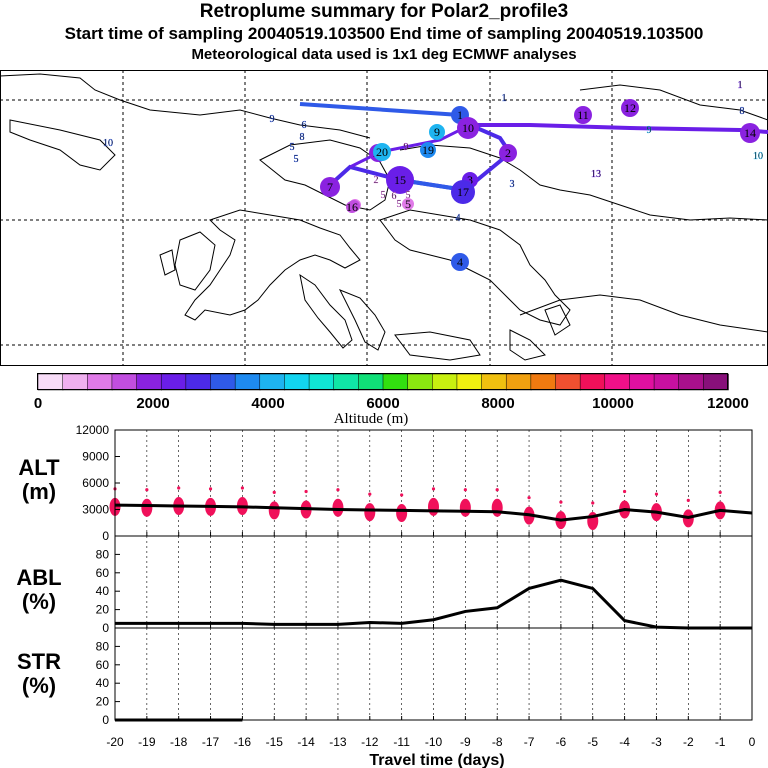 The width and height of the screenshot is (768, 768). Describe the element at coordinates (434, 742) in the screenshot. I see `x-tick-label: -10` at that location.